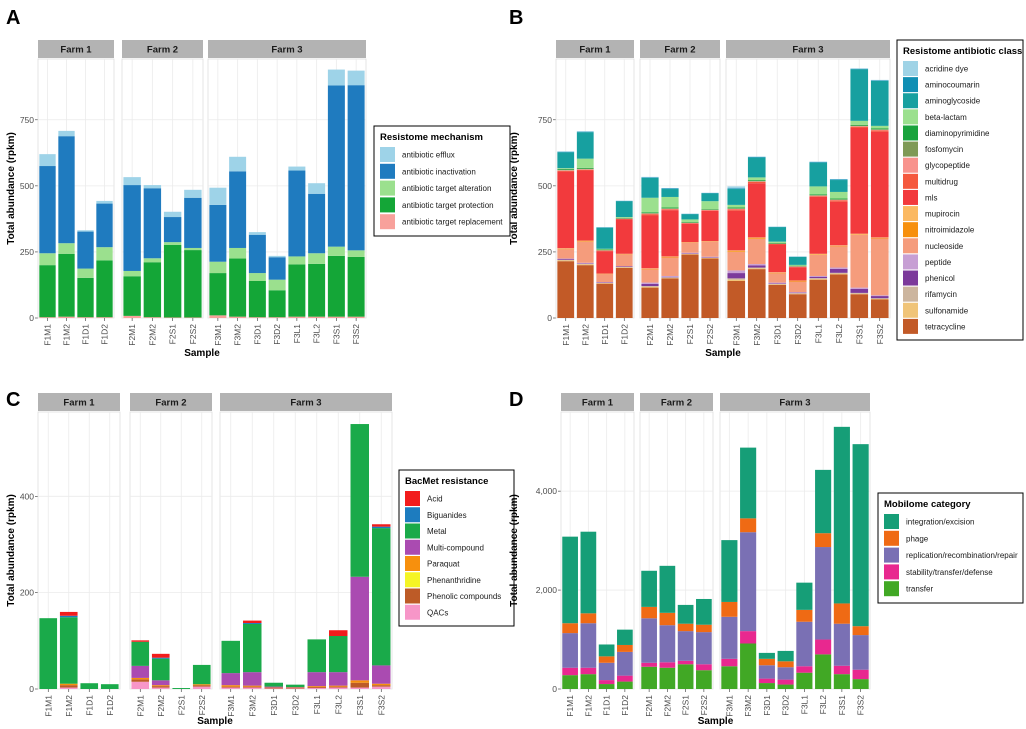 This screenshot has height=729, width=1026. I want to click on x-tick-label: F1M2, so click(69, 706).